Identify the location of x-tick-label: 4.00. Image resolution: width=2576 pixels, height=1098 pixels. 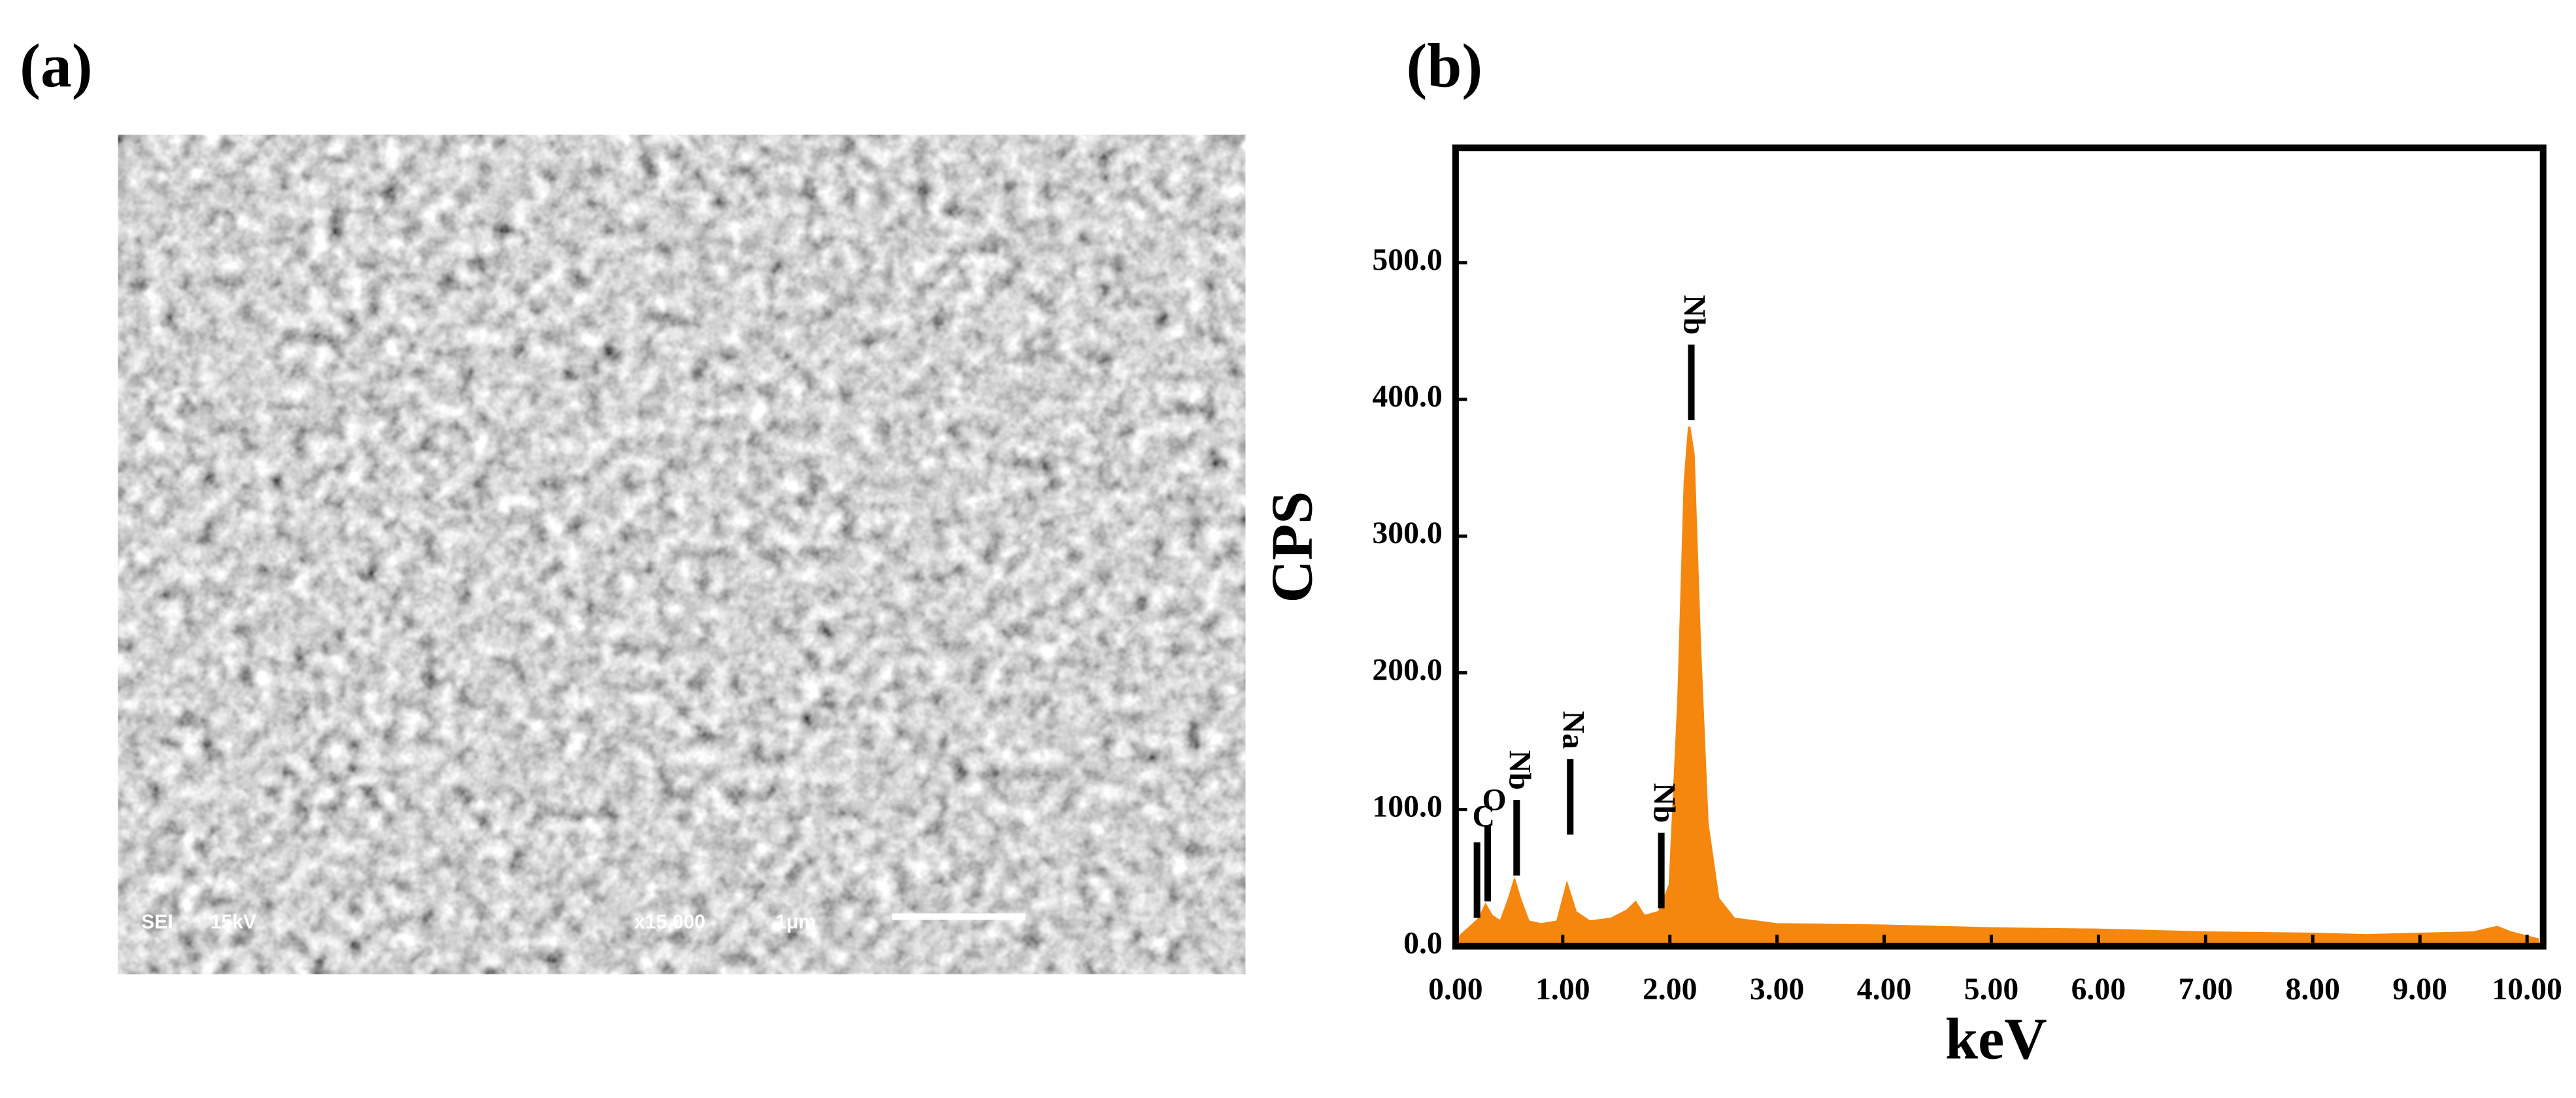
(1885, 989).